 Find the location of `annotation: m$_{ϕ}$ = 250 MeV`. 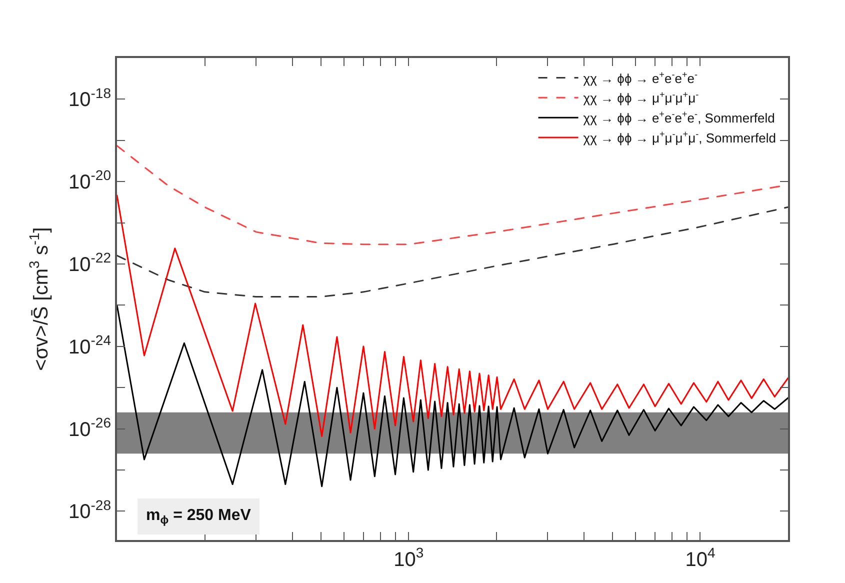

annotation: m$_{ϕ}$ = 250 MeV is located at coordinates (199, 516).